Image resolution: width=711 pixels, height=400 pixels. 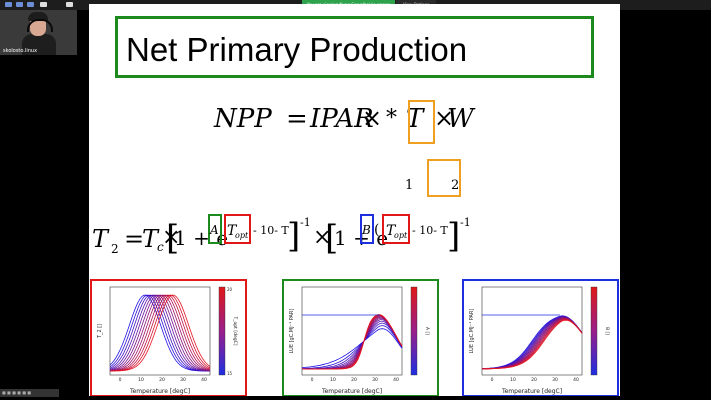 What do you see at coordinates (415, 119) in the screenshot?
I see `eq1-t: T` at bounding box center [415, 119].